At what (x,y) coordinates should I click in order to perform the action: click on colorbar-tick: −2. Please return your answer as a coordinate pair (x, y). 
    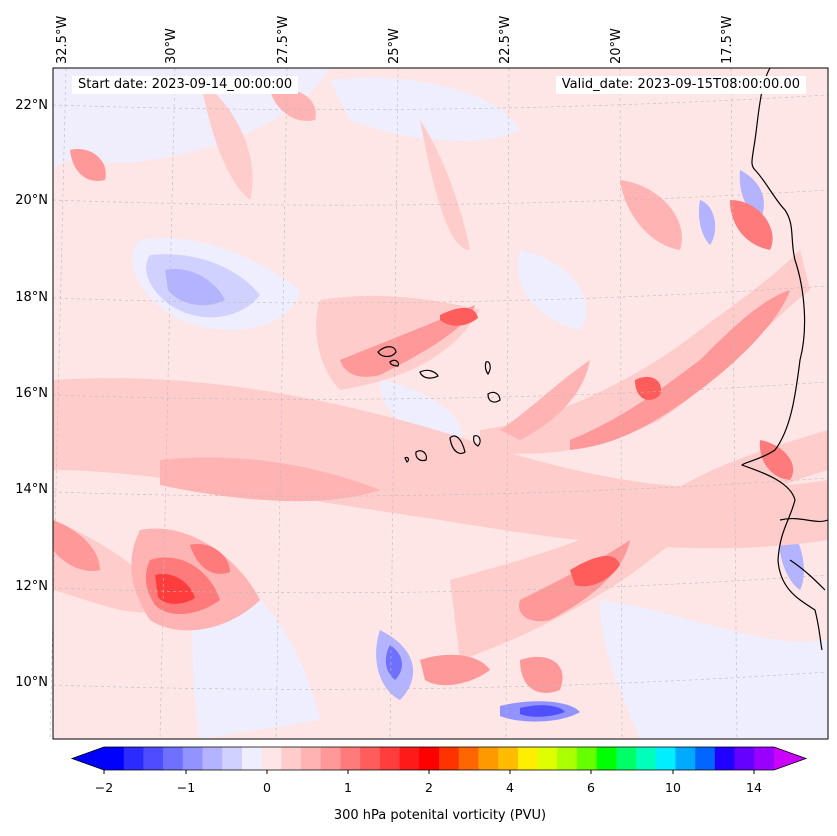
    Looking at the image, I should click on (104, 787).